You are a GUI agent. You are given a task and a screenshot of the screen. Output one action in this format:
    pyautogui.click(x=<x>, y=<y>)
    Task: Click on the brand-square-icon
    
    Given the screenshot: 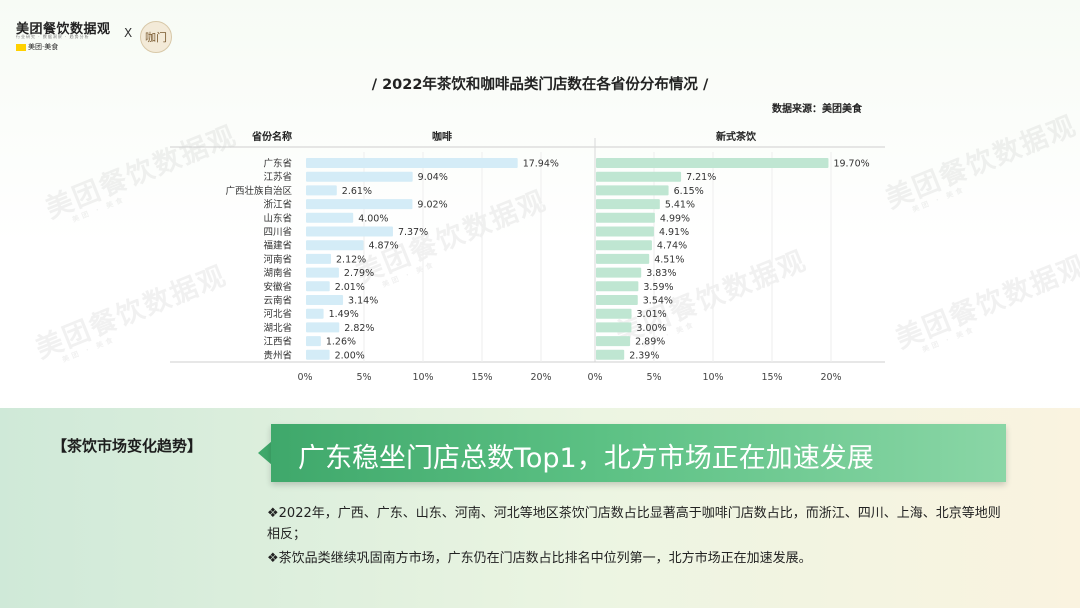 What is the action you would take?
    pyautogui.click(x=21, y=47)
    